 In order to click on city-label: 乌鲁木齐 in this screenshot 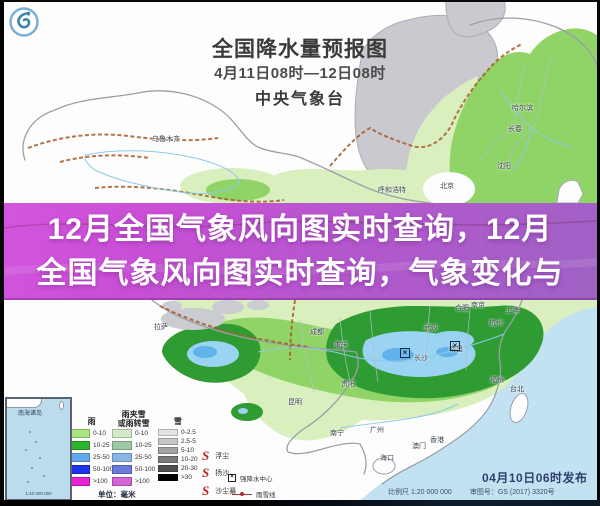, I will do `click(166, 139)`.